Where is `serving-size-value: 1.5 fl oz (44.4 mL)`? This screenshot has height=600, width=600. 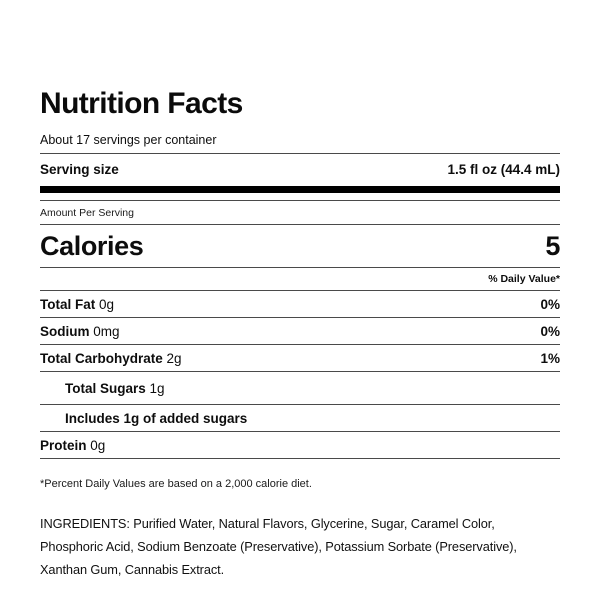 serving-size-value: 1.5 fl oz (44.4 mL) is located at coordinates (503, 169).